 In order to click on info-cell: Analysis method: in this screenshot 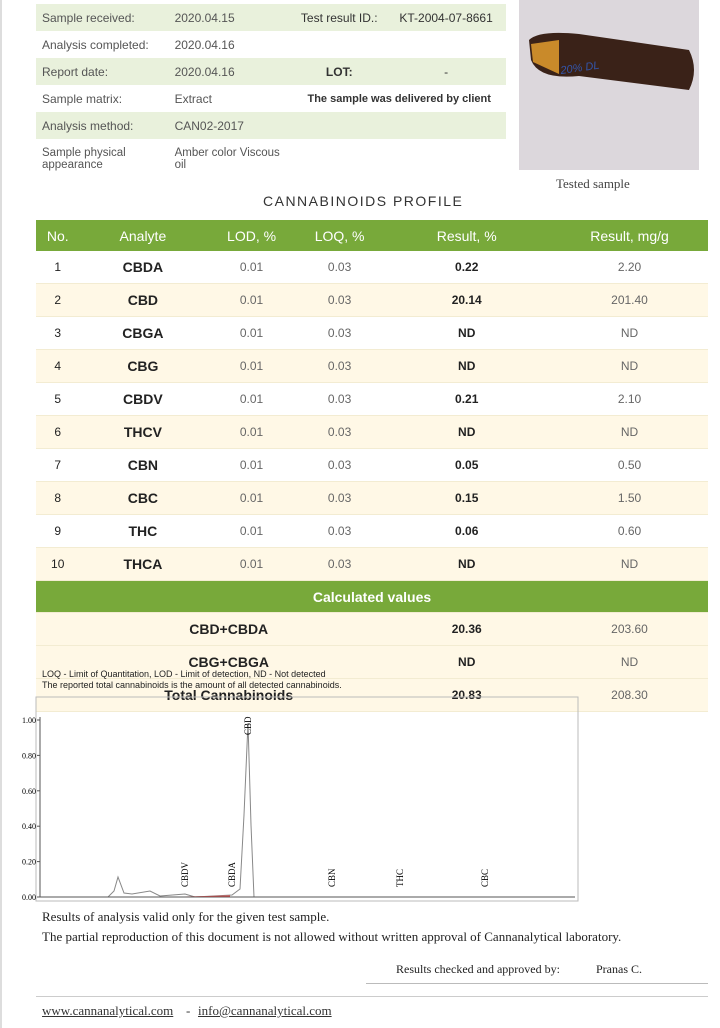, I will do `click(88, 125)`.